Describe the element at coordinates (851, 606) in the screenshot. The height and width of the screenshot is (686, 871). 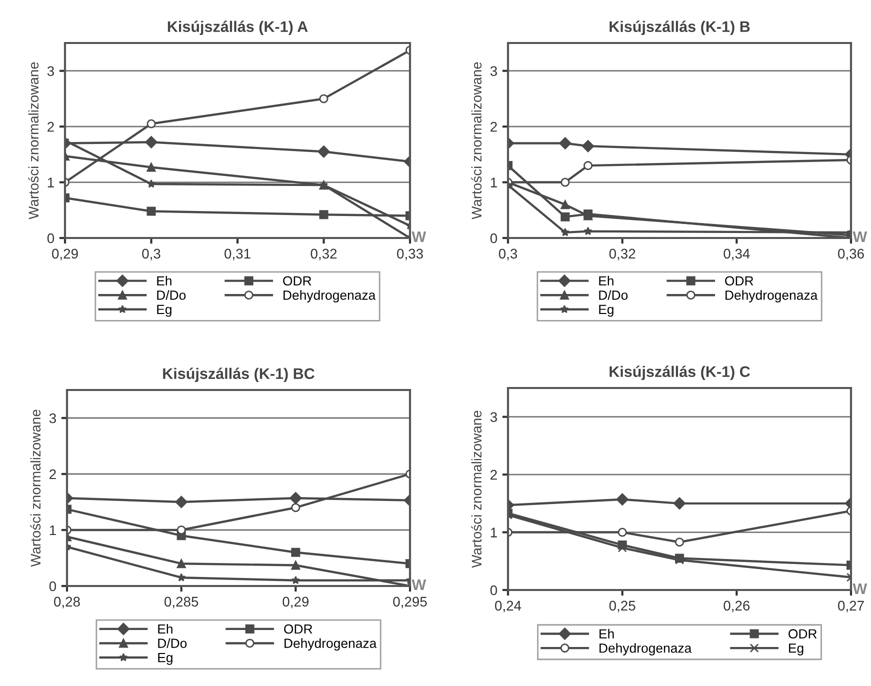
I see `x-tick-label: 0,27` at that location.